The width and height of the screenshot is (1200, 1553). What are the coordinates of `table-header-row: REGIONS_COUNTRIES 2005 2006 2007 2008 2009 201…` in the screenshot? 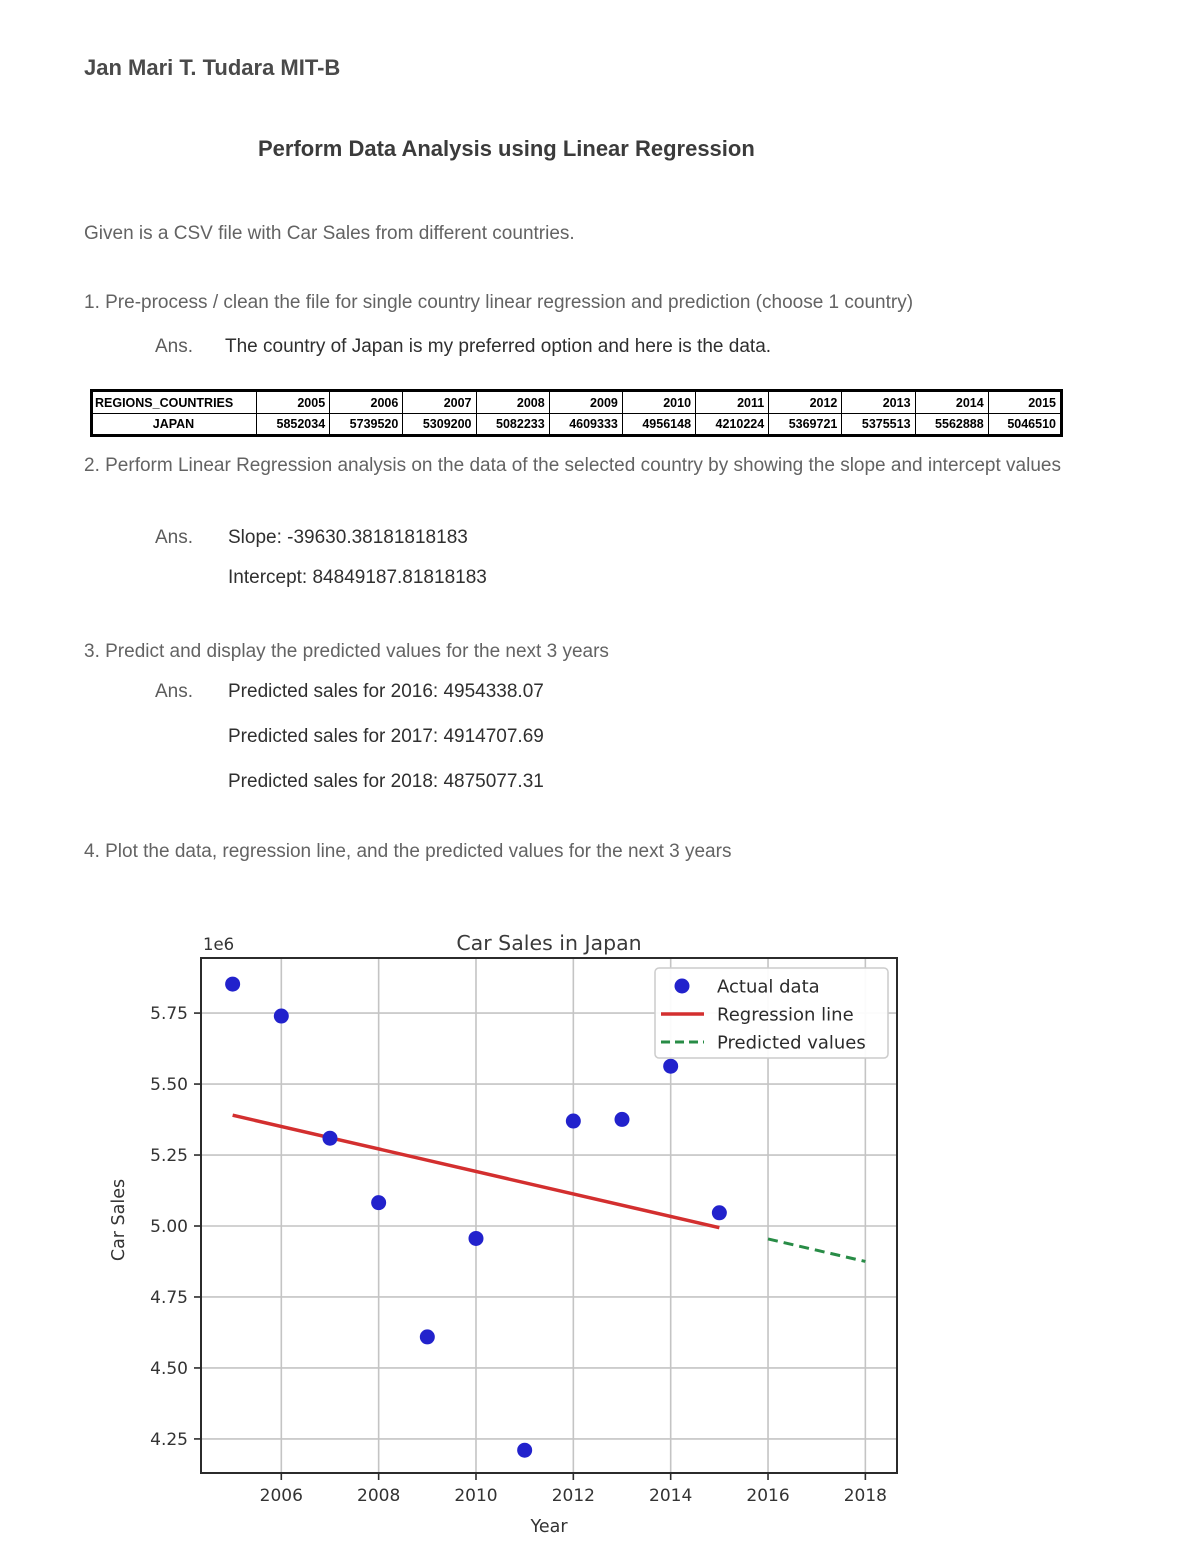 It's located at (577, 402).